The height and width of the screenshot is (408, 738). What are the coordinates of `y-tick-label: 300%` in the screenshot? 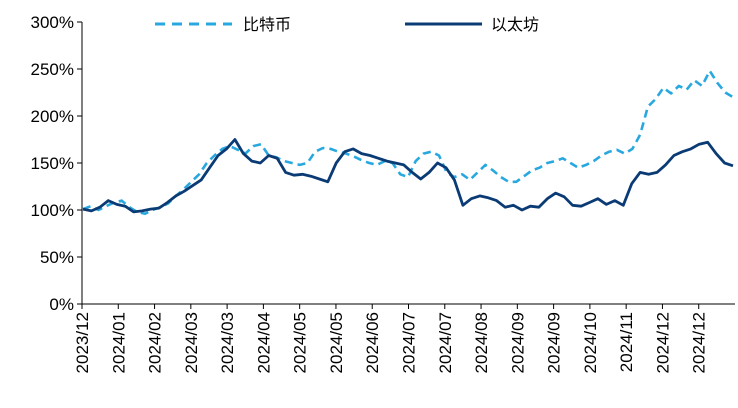 It's located at (52, 22).